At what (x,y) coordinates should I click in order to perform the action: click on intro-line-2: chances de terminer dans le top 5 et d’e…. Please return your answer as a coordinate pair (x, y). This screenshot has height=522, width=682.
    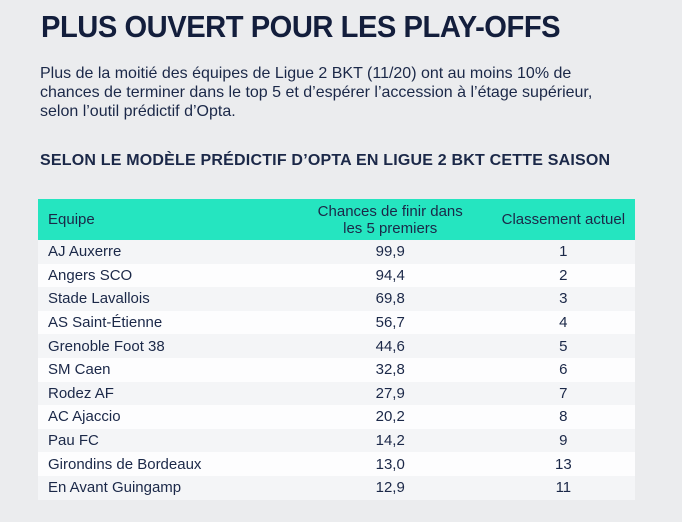
    Looking at the image, I should click on (316, 92).